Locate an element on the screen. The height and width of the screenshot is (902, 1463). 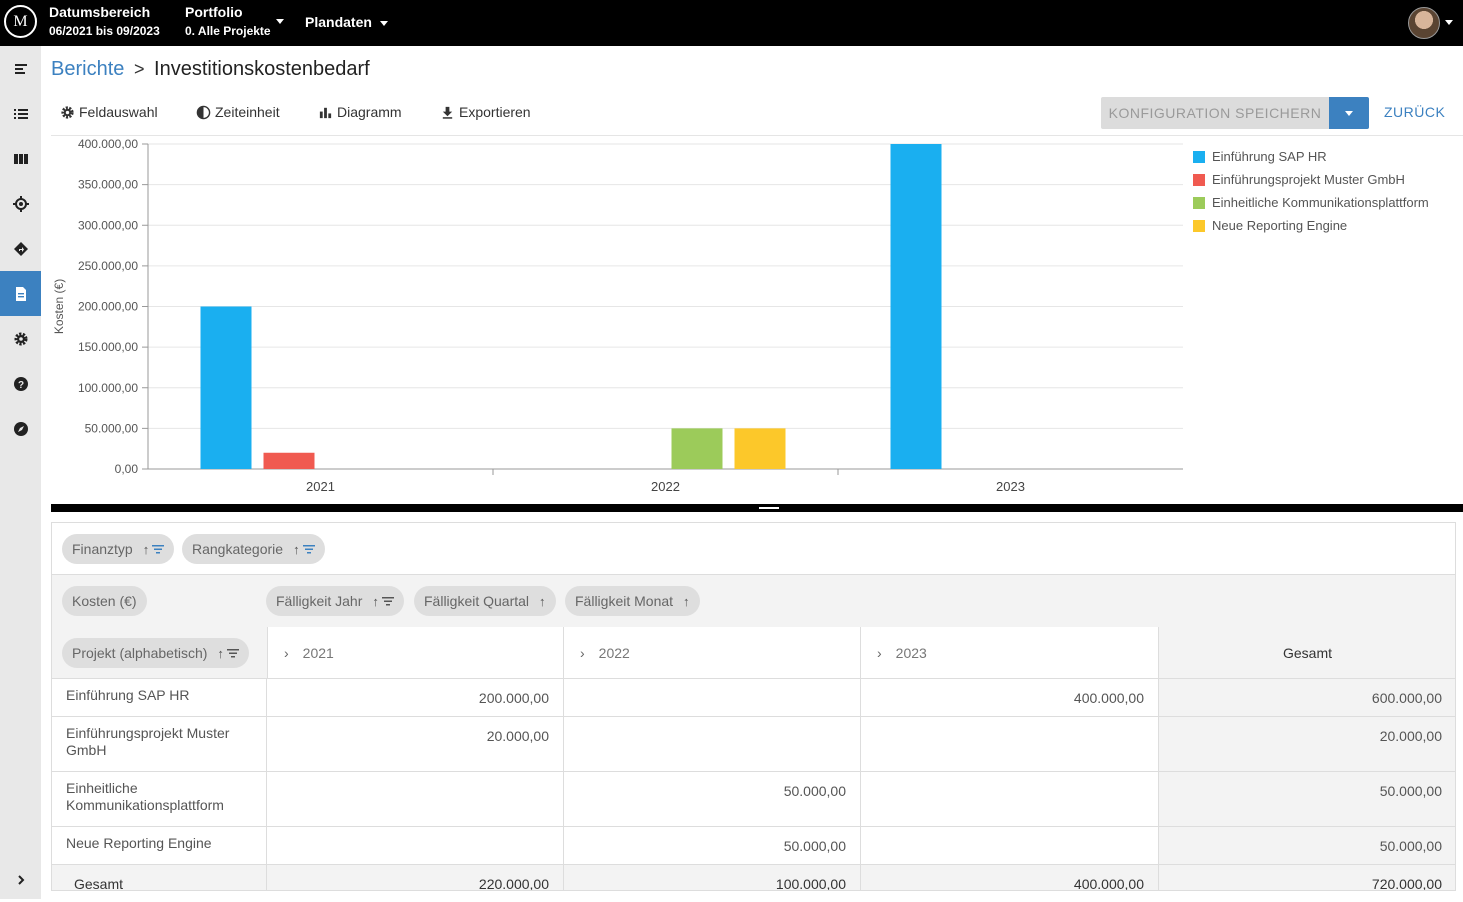
back-button: ZURÜCK is located at coordinates (1415, 112).